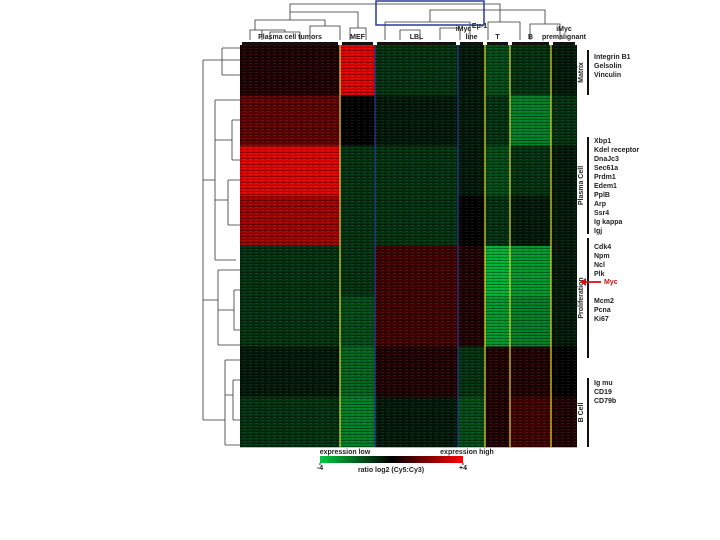 This screenshot has height=540, width=720. Describe the element at coordinates (430, 13) in the screenshot. I see `cluster-highlight` at that location.